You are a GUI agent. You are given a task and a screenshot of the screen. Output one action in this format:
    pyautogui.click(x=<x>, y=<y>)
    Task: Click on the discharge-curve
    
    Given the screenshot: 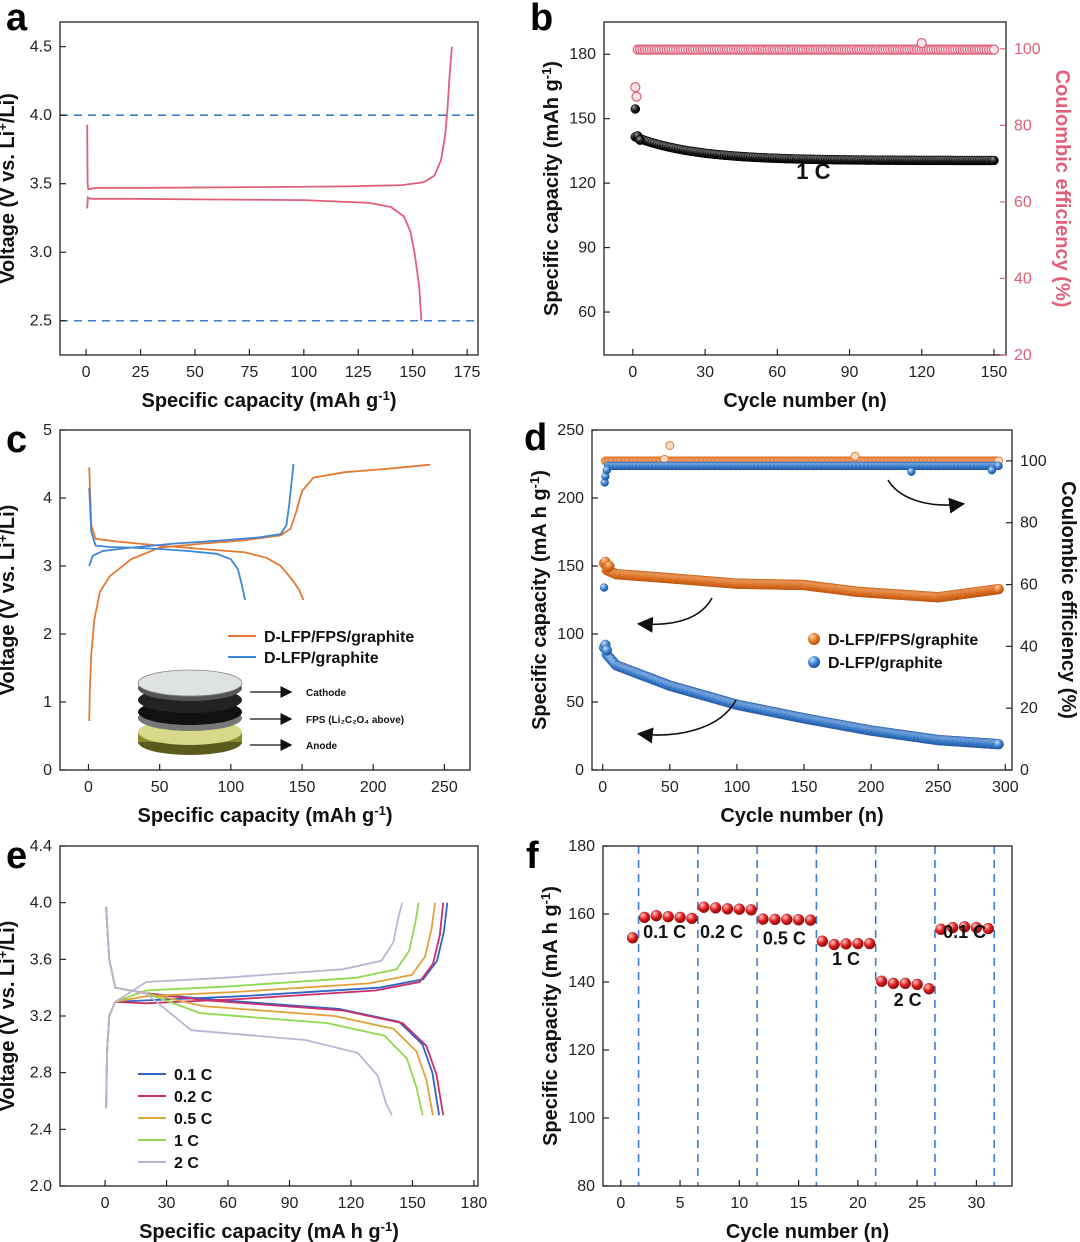 What is the action you would take?
    pyautogui.click(x=269, y=1011)
    